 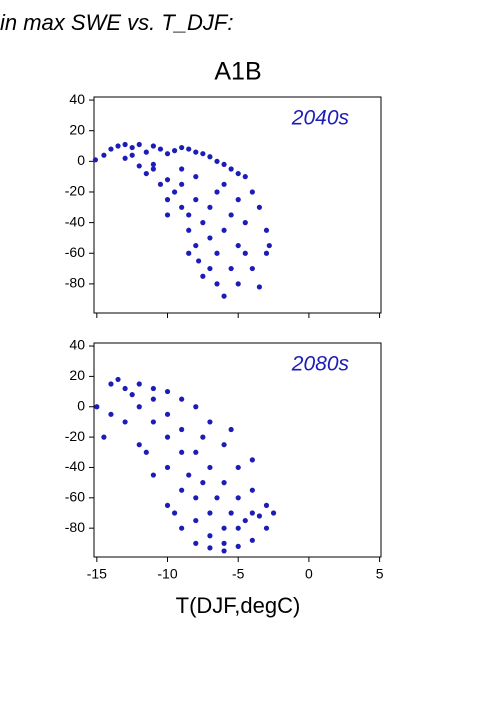 I want to click on annotation: 2040s, so click(x=320, y=118).